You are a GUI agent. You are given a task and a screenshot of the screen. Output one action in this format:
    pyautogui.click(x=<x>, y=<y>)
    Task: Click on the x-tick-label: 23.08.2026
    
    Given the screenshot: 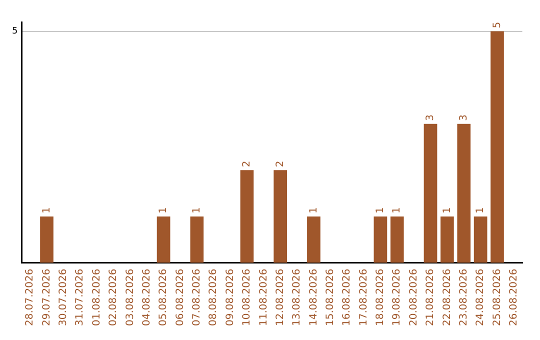 What is the action you would take?
    pyautogui.click(x=464, y=297)
    